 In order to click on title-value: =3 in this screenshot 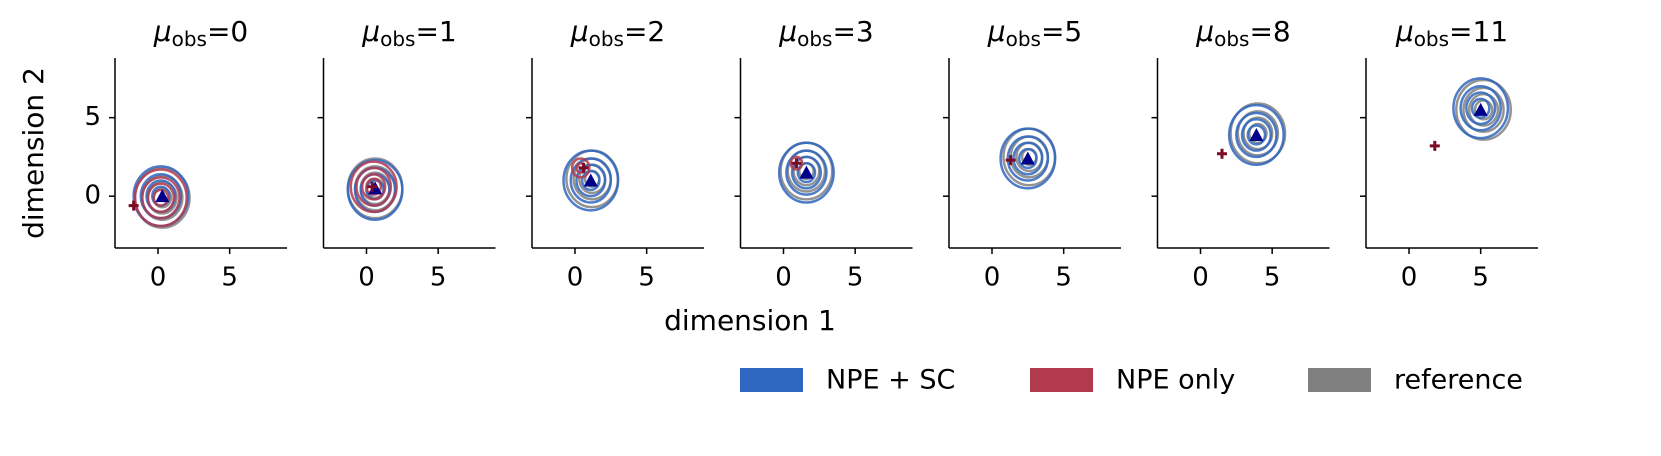, I will do `click(852, 31)`.